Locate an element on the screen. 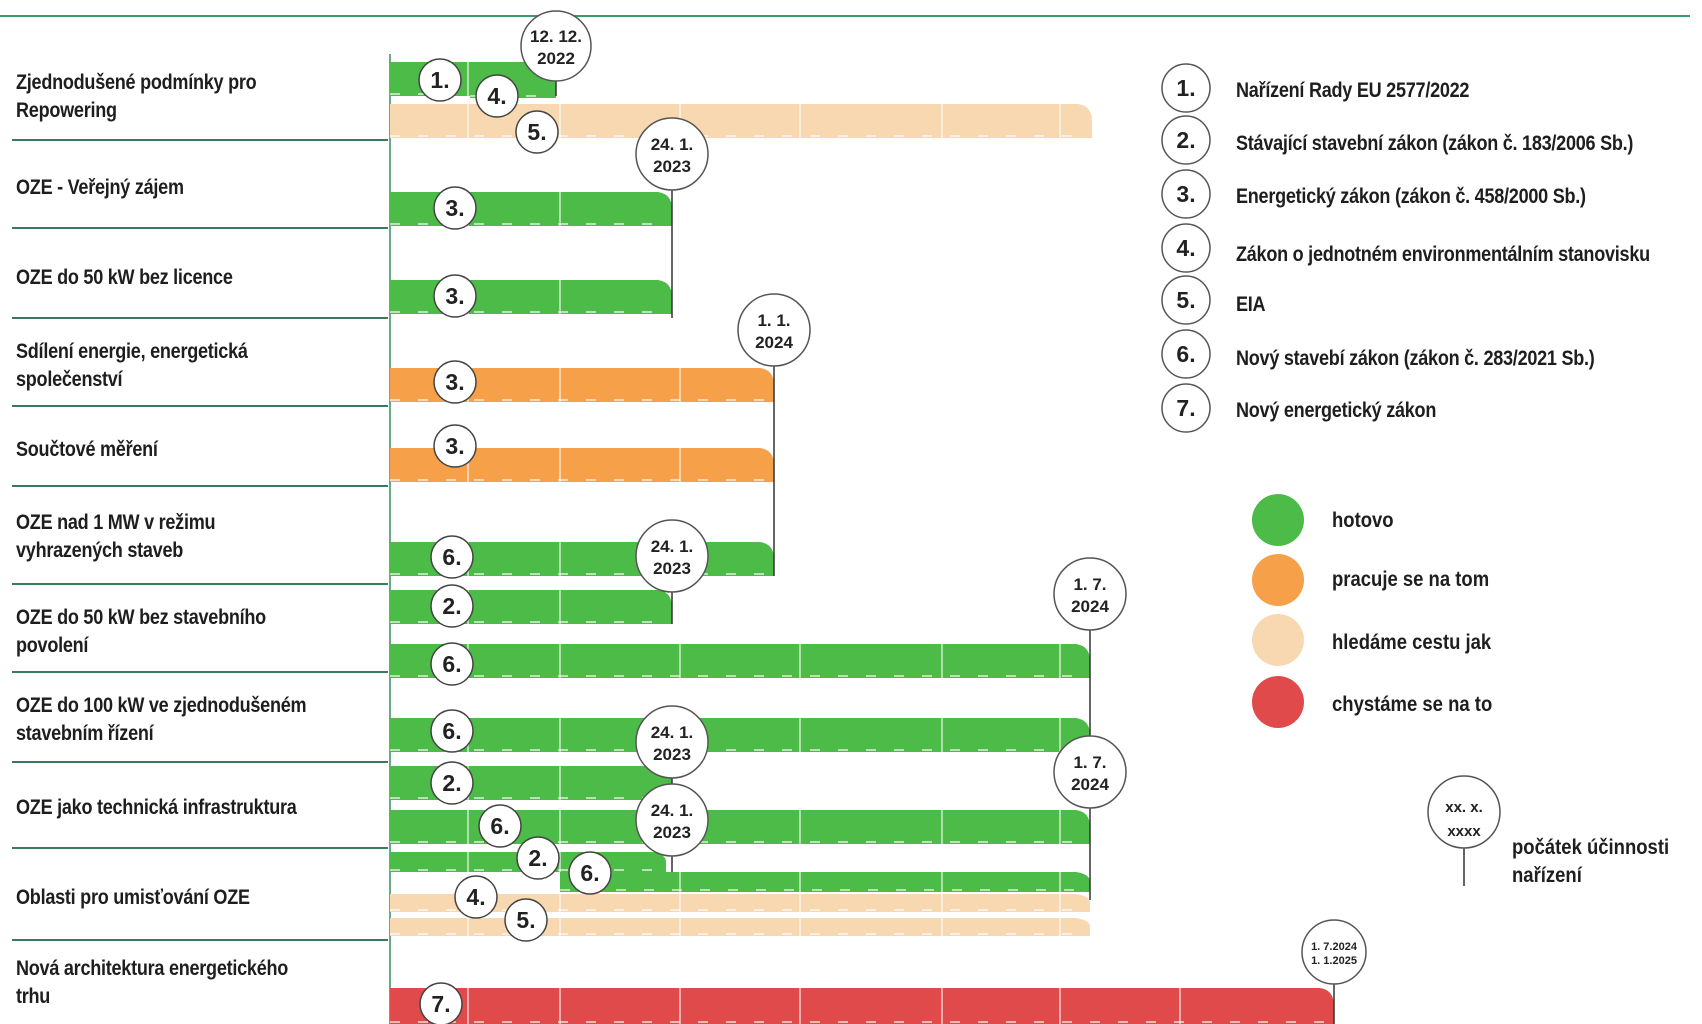 This screenshot has height=1024, width=1702. legend-law-number: 3. is located at coordinates (1185, 194).